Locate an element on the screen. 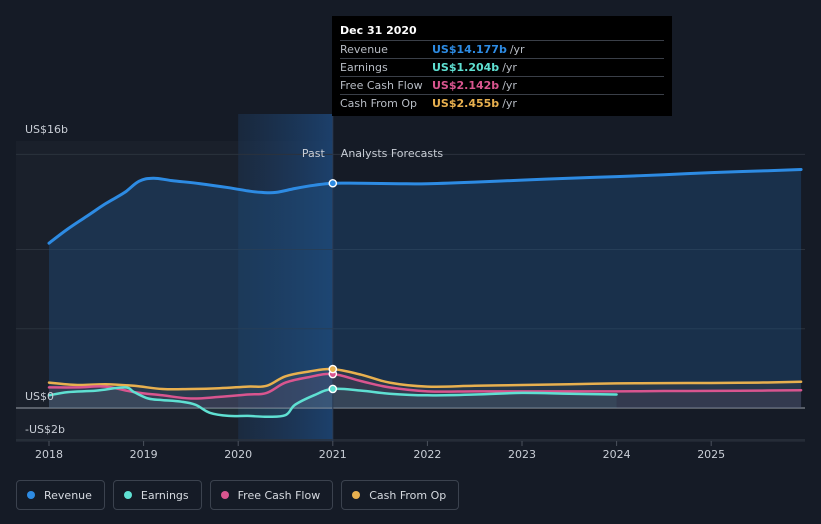 This screenshot has width=821, height=524. earnings-marker is located at coordinates (333, 389).